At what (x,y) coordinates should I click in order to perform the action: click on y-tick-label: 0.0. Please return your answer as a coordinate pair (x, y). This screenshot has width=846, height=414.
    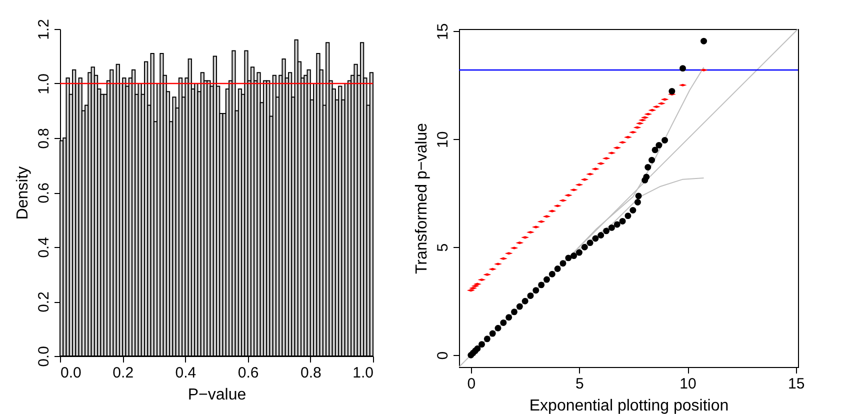
    Looking at the image, I should click on (44, 356).